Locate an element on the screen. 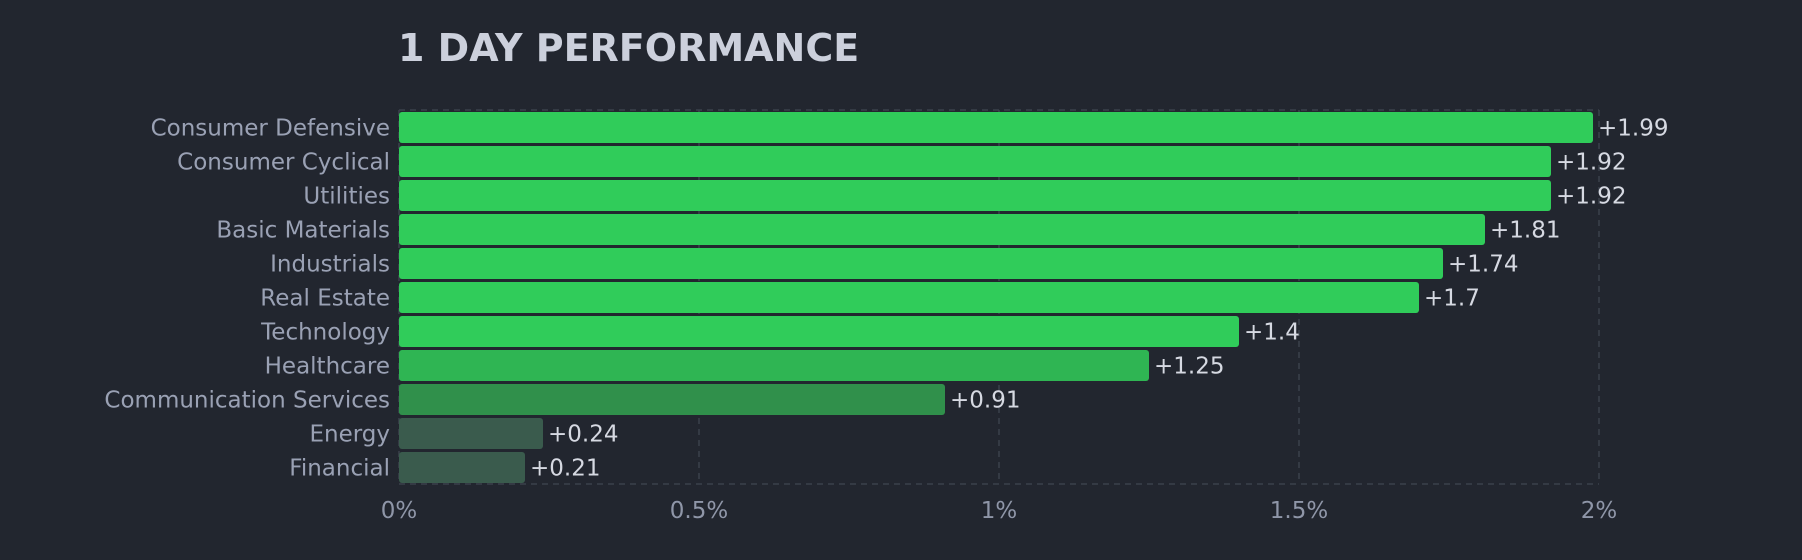  data-label: +1.7 is located at coordinates (1452, 299).